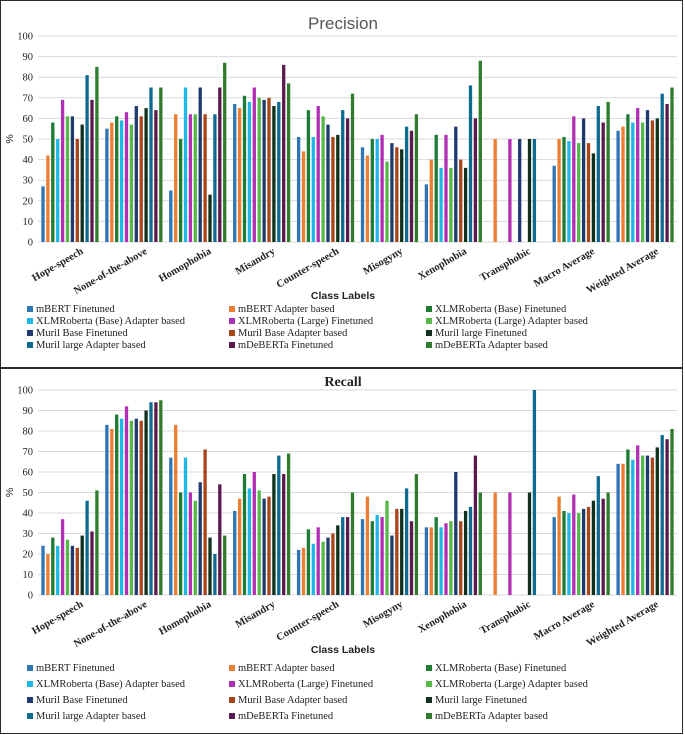 This screenshot has height=735, width=685. Describe the element at coordinates (30, 684) in the screenshot. I see `recall-legend-swatch-xlmroberta-base-adapter-based` at that location.